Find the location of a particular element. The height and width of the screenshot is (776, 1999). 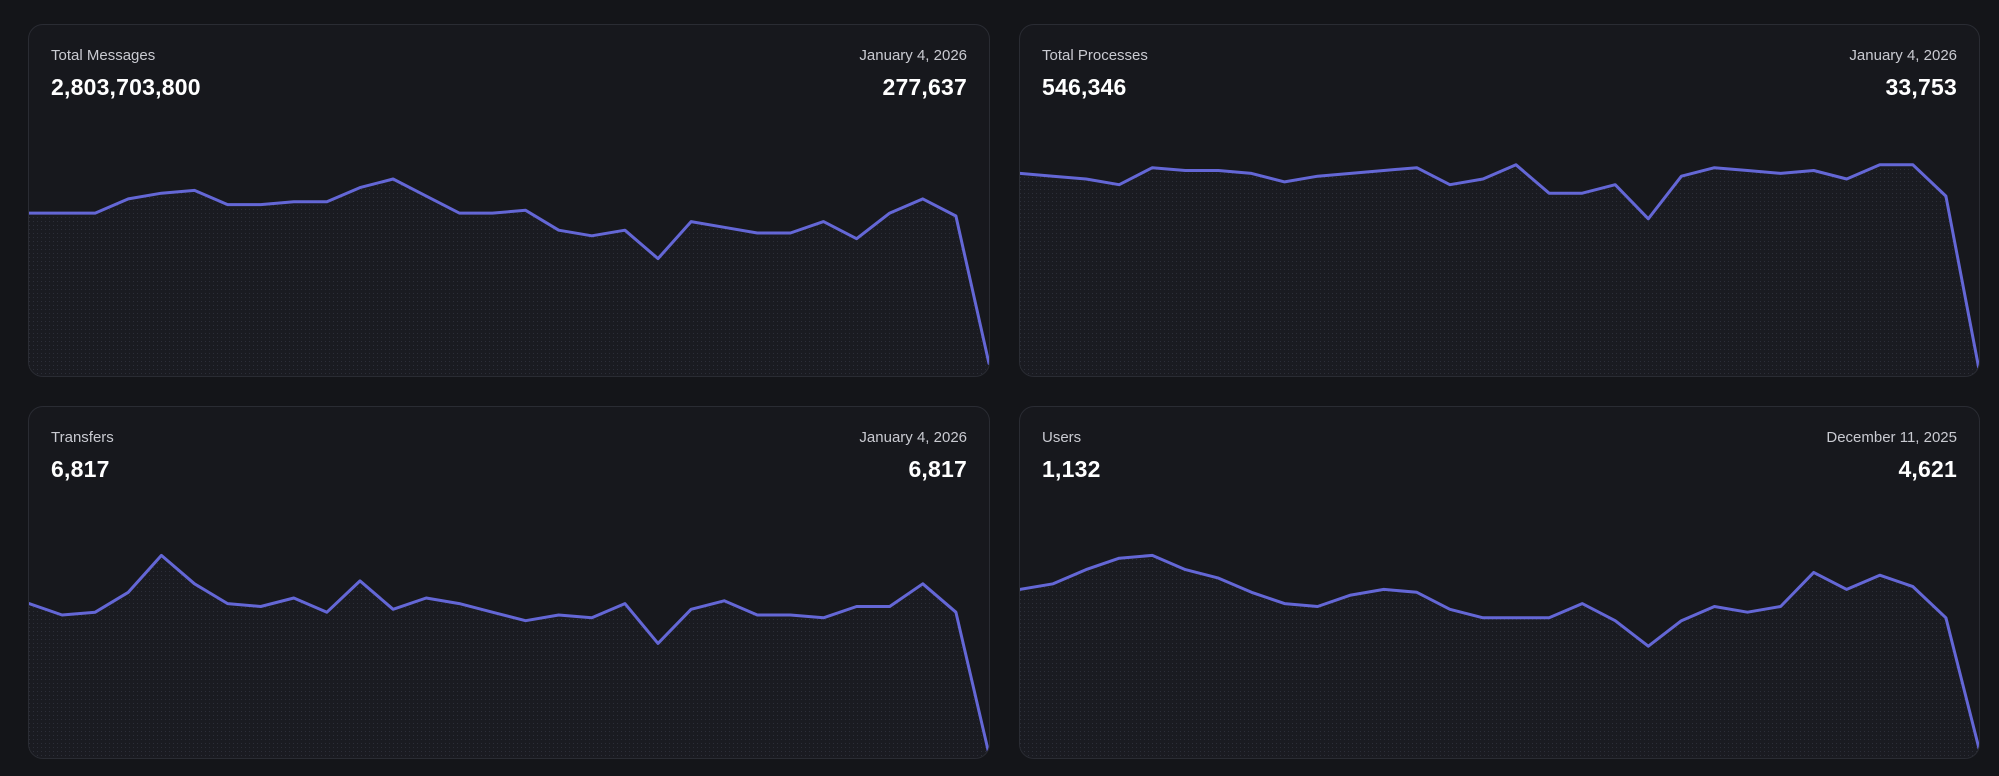

card-title: Total Messages is located at coordinates (103, 55).